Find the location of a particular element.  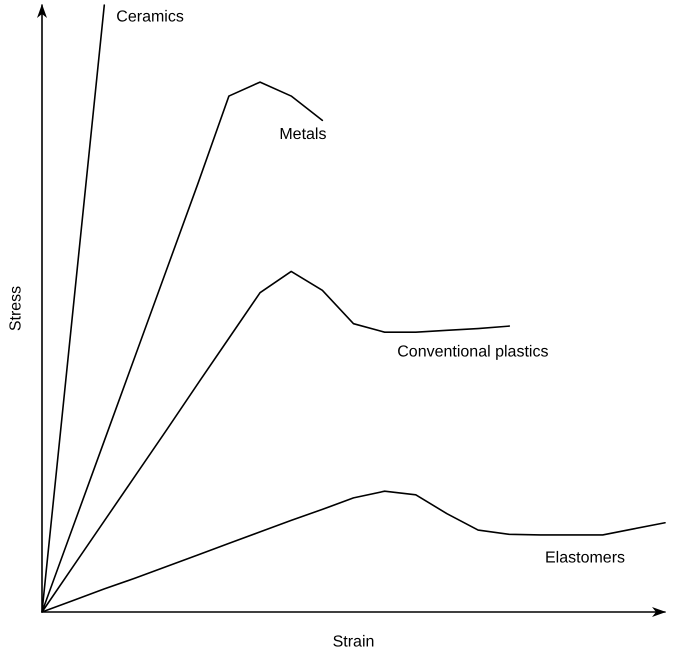

series-label: Conventional plastics is located at coordinates (472, 352).